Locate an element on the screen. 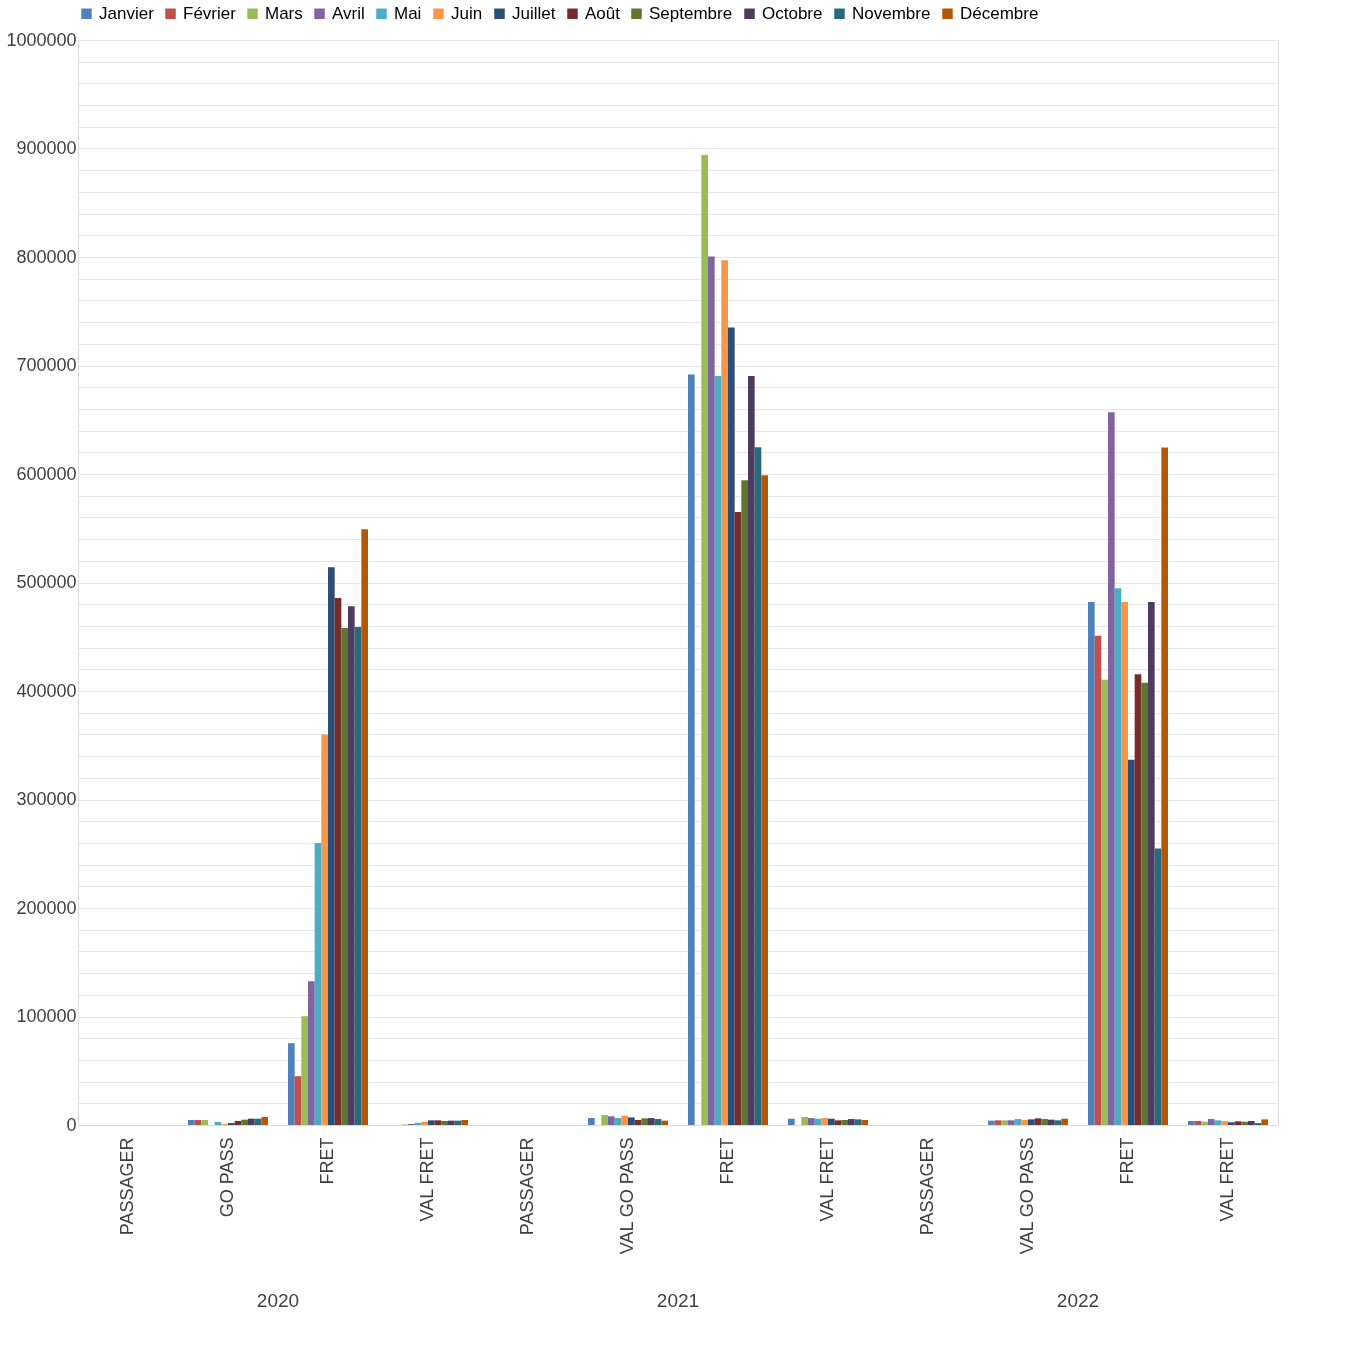 Image resolution: width=1360 pixels, height=1356 pixels. y-tick-label: 300000 is located at coordinates (46, 799).